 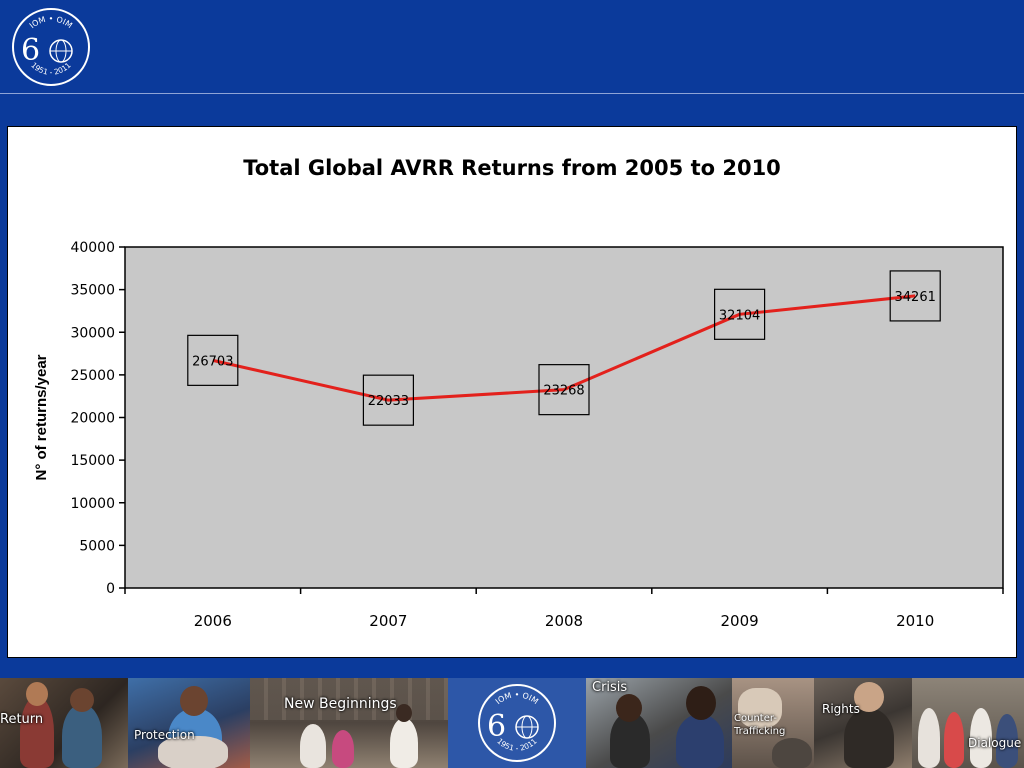 What do you see at coordinates (760, 725) in the screenshot?
I see `footer-label-counter-trafficking: Counter- Trafficking` at bounding box center [760, 725].